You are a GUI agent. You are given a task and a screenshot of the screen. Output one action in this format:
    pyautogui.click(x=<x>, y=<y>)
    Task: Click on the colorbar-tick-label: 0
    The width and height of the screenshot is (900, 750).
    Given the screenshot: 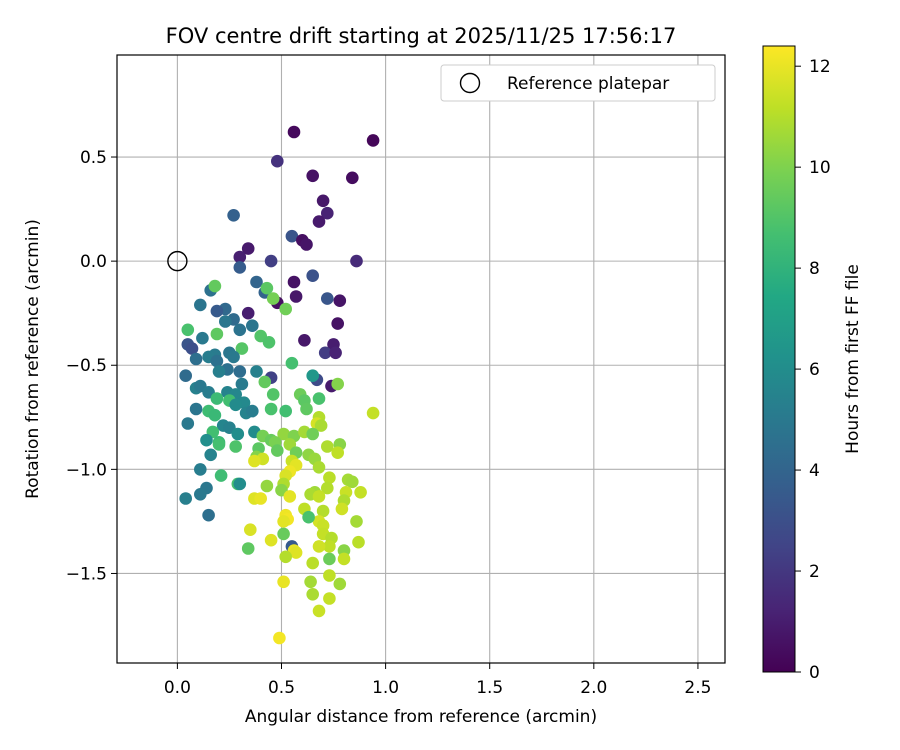 What is the action you would take?
    pyautogui.click(x=814, y=673)
    